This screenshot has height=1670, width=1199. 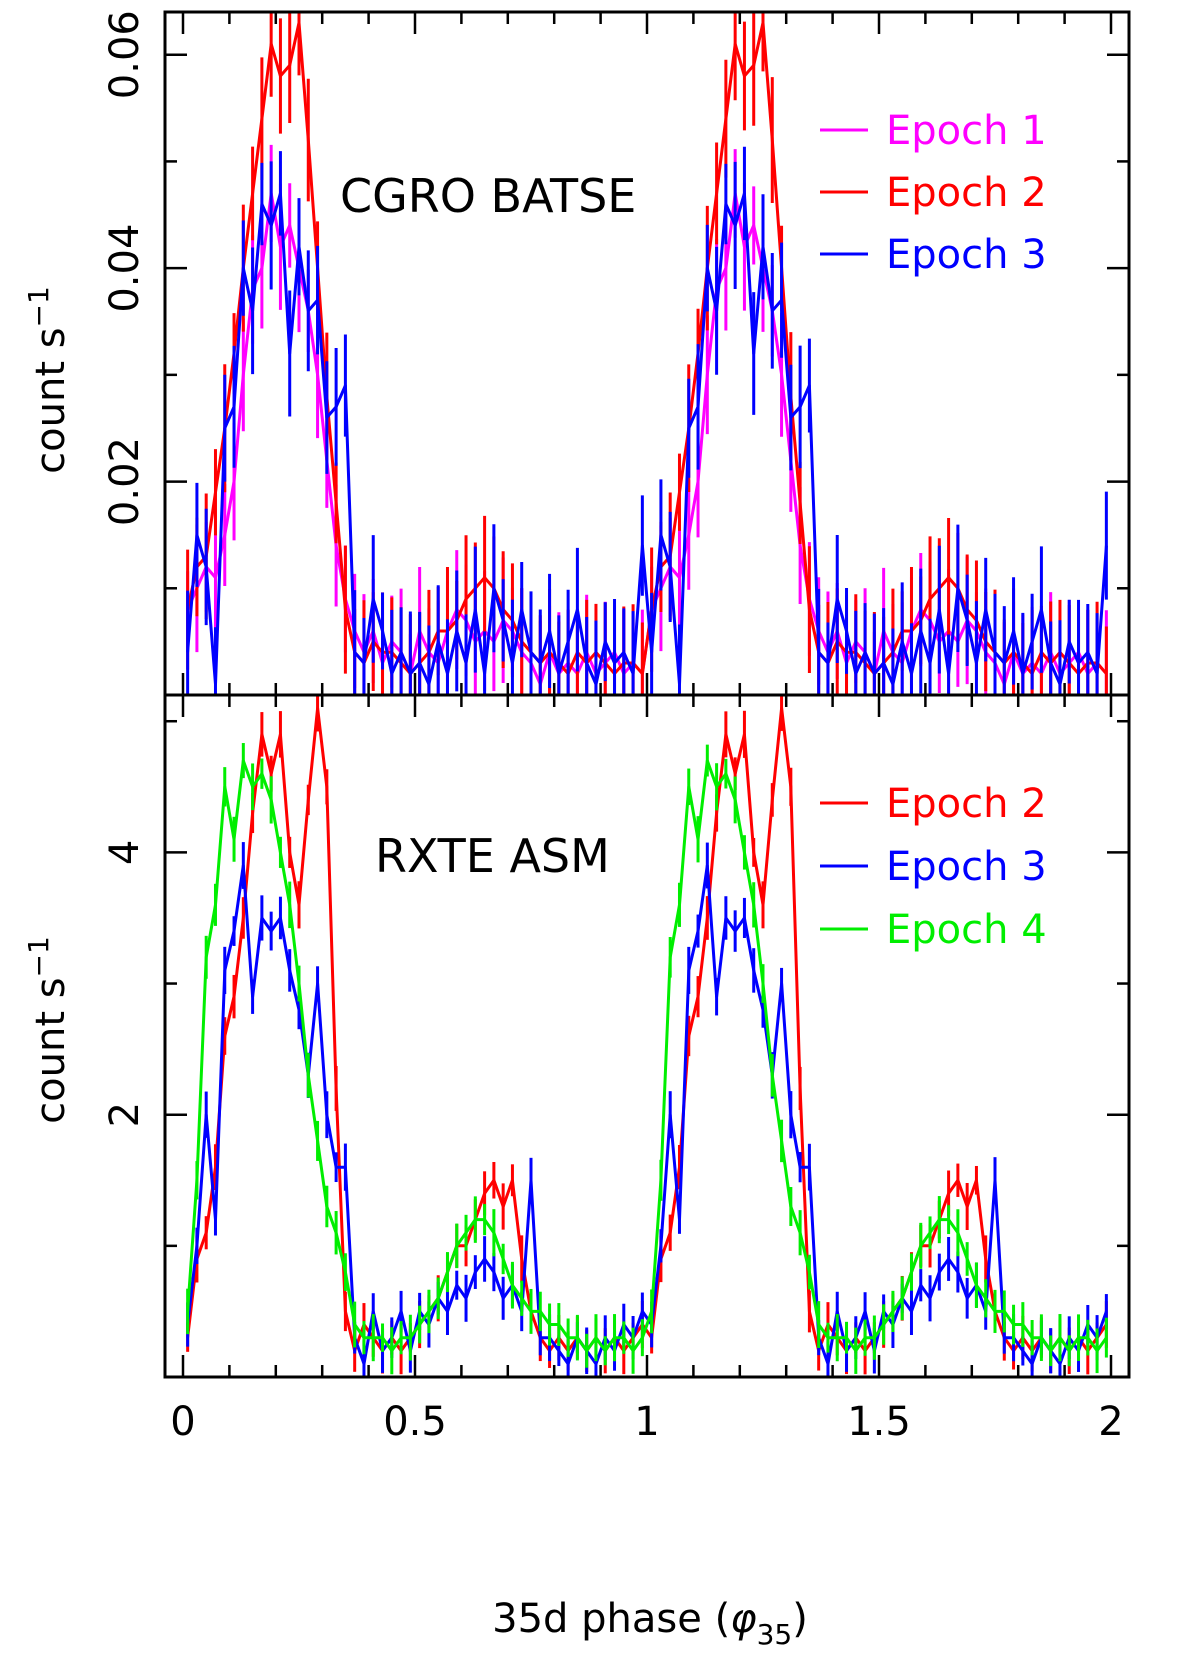 I want to click on legend-label: Epoch 4, so click(x=966, y=930).